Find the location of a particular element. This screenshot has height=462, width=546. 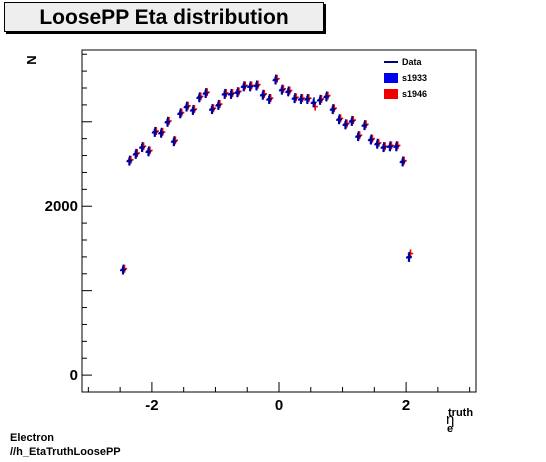

title-box: LoosePP Eta distribution is located at coordinates (164, 17).